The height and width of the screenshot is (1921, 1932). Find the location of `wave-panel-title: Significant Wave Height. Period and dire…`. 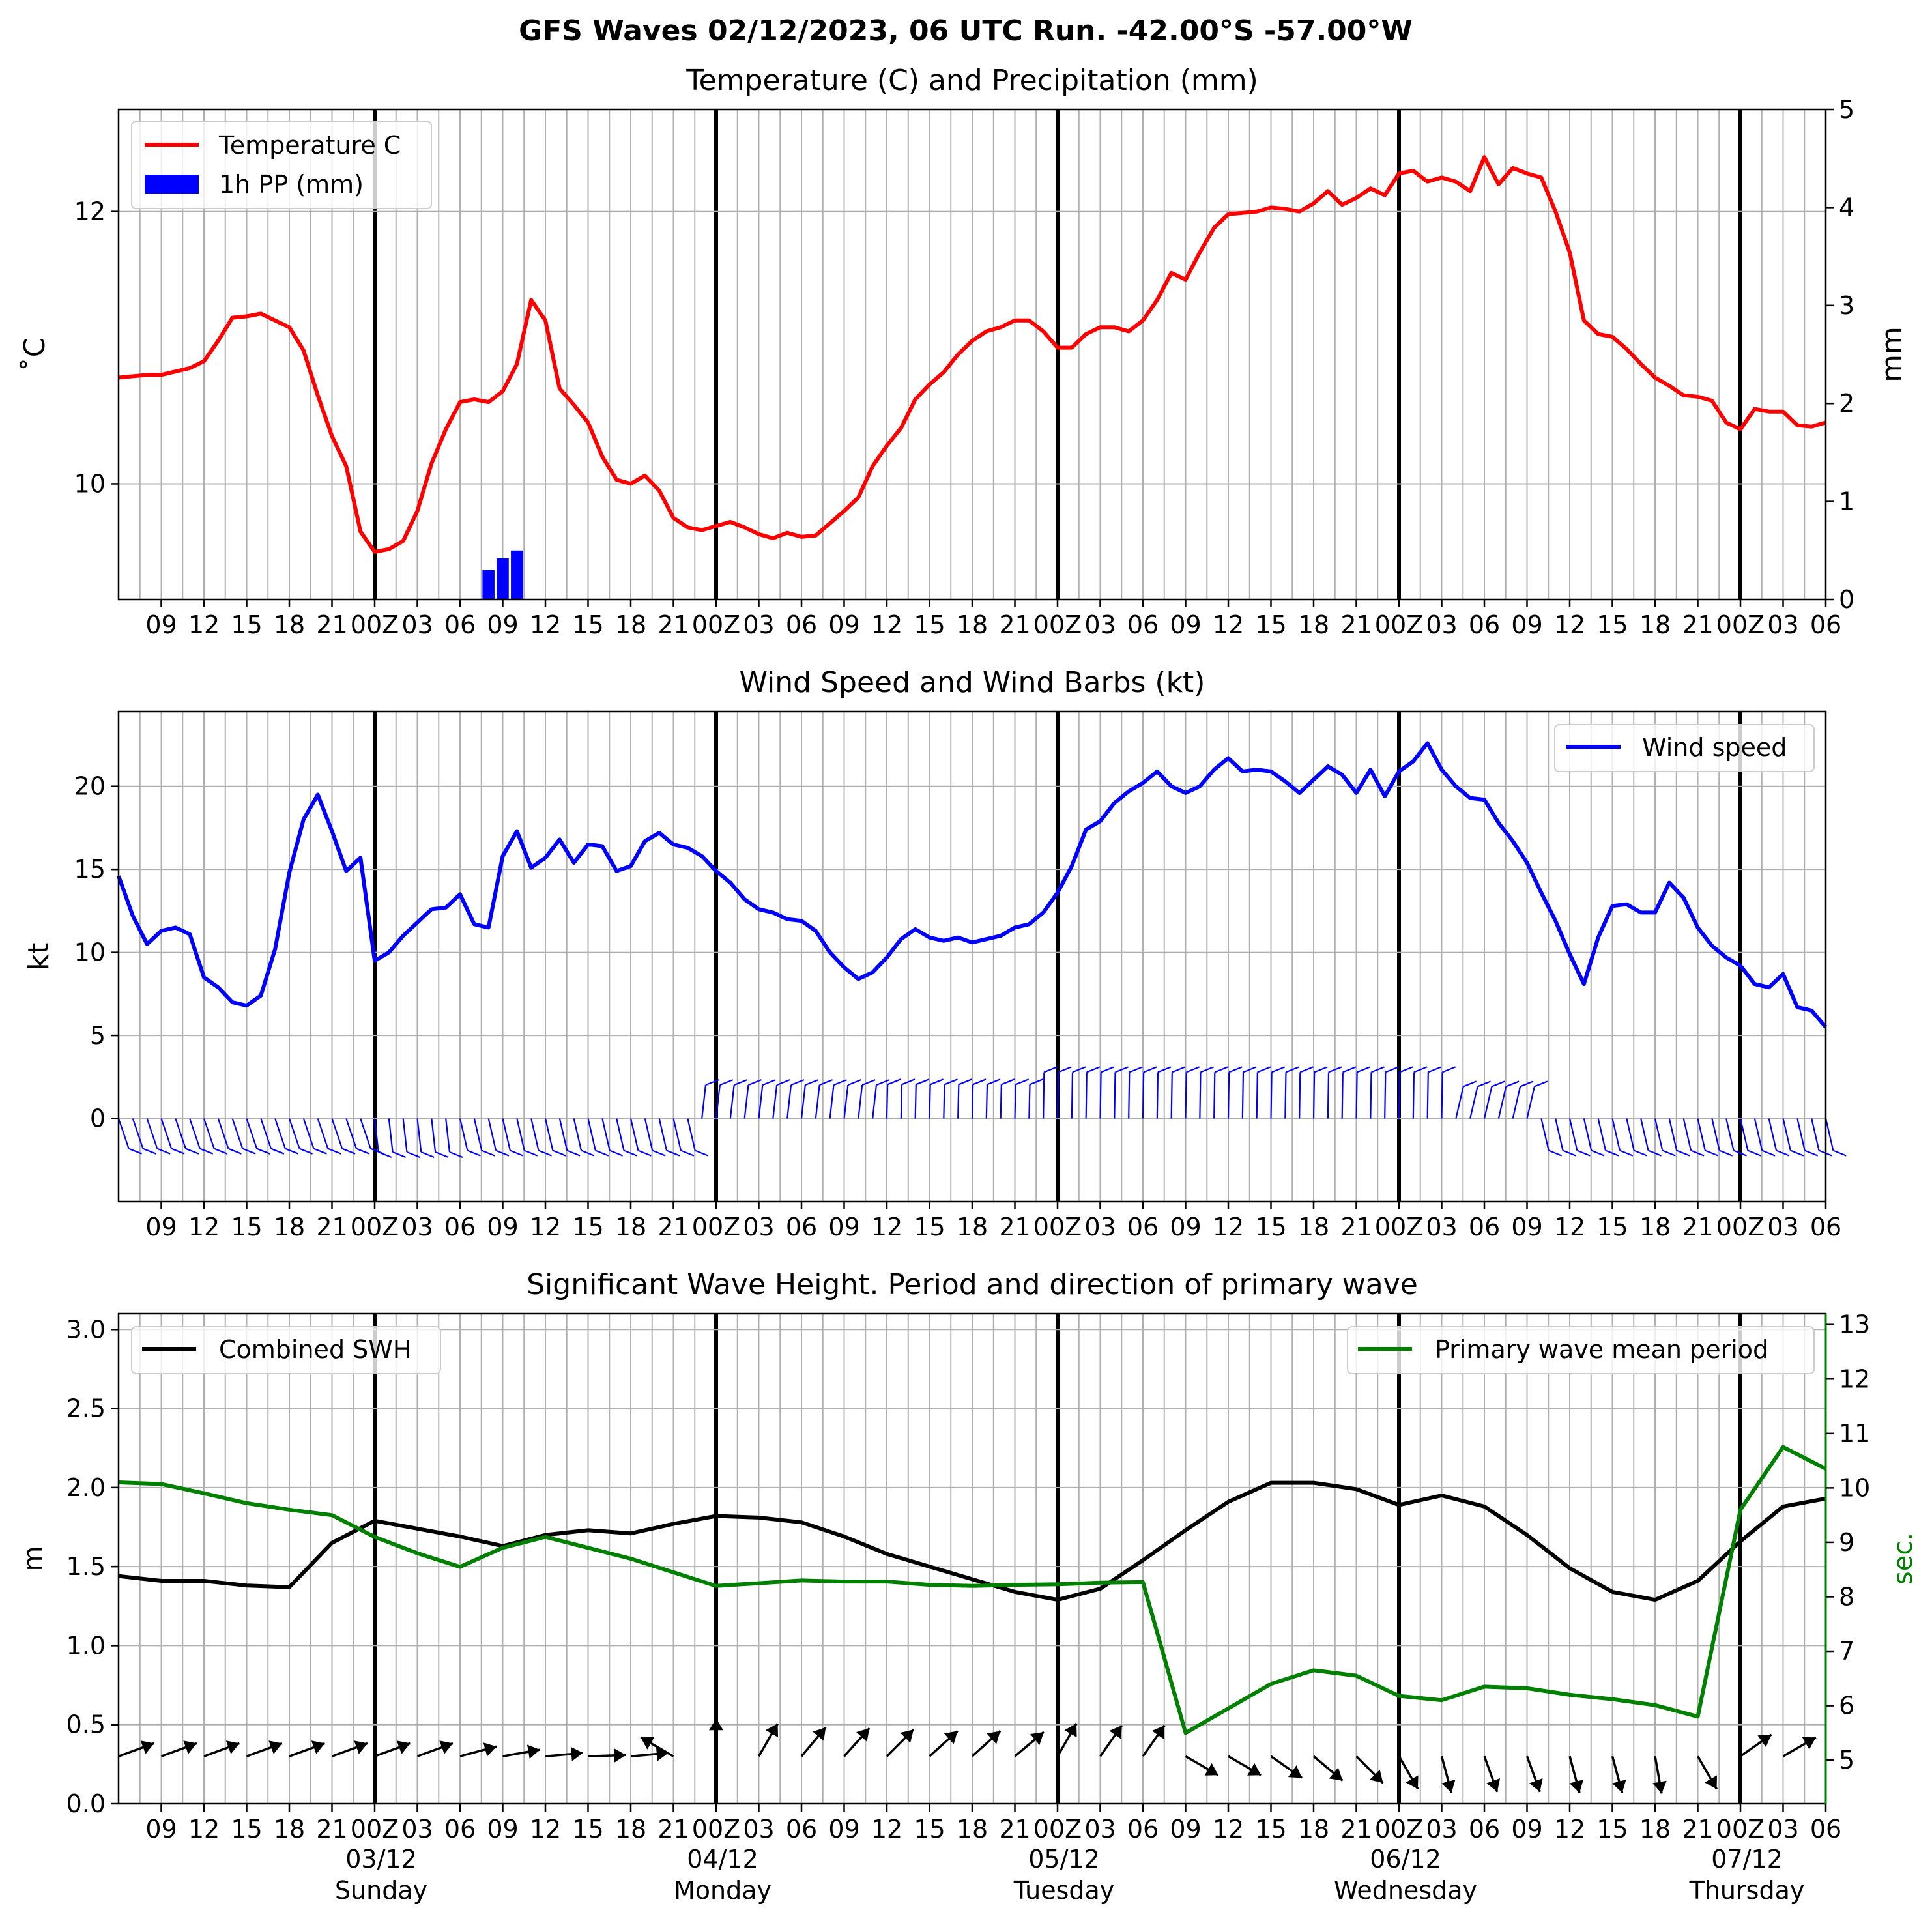

wave-panel-title: Significant Wave Height. Period and dire… is located at coordinates (972, 1284).